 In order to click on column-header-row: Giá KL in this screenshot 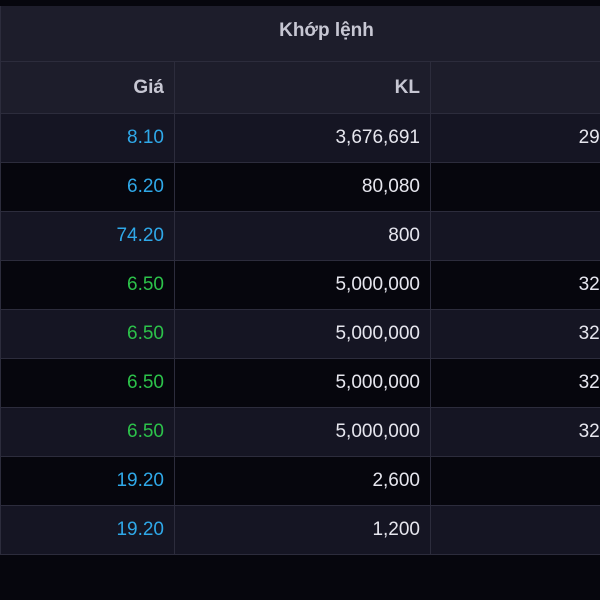, I will do `click(300, 87)`.